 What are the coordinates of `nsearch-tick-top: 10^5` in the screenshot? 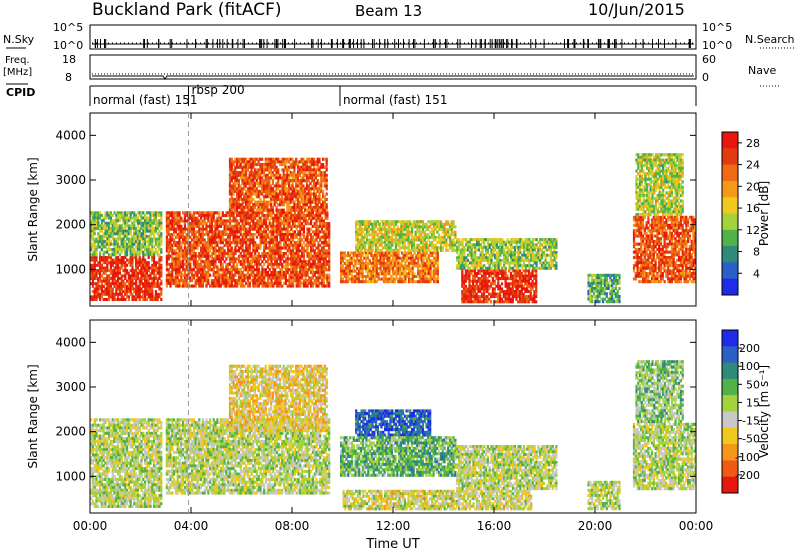 It's located at (717, 27).